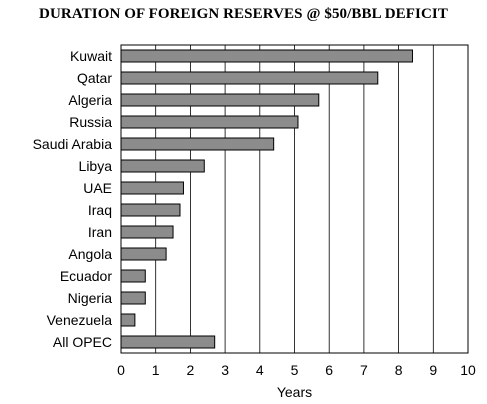 Image resolution: width=487 pixels, height=404 pixels. What do you see at coordinates (100, 210) in the screenshot?
I see `category-label-iraq: Iraq` at bounding box center [100, 210].